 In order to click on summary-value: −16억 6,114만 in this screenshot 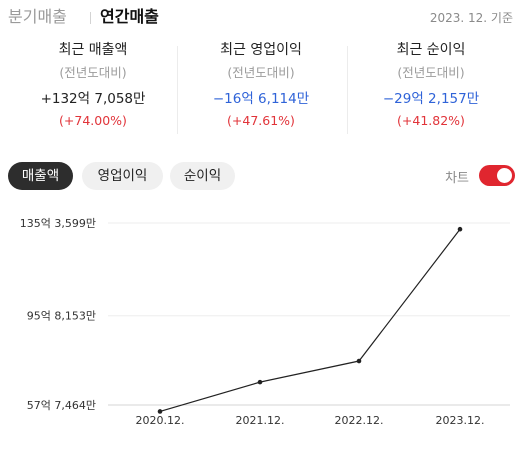, I will do `click(261, 99)`.